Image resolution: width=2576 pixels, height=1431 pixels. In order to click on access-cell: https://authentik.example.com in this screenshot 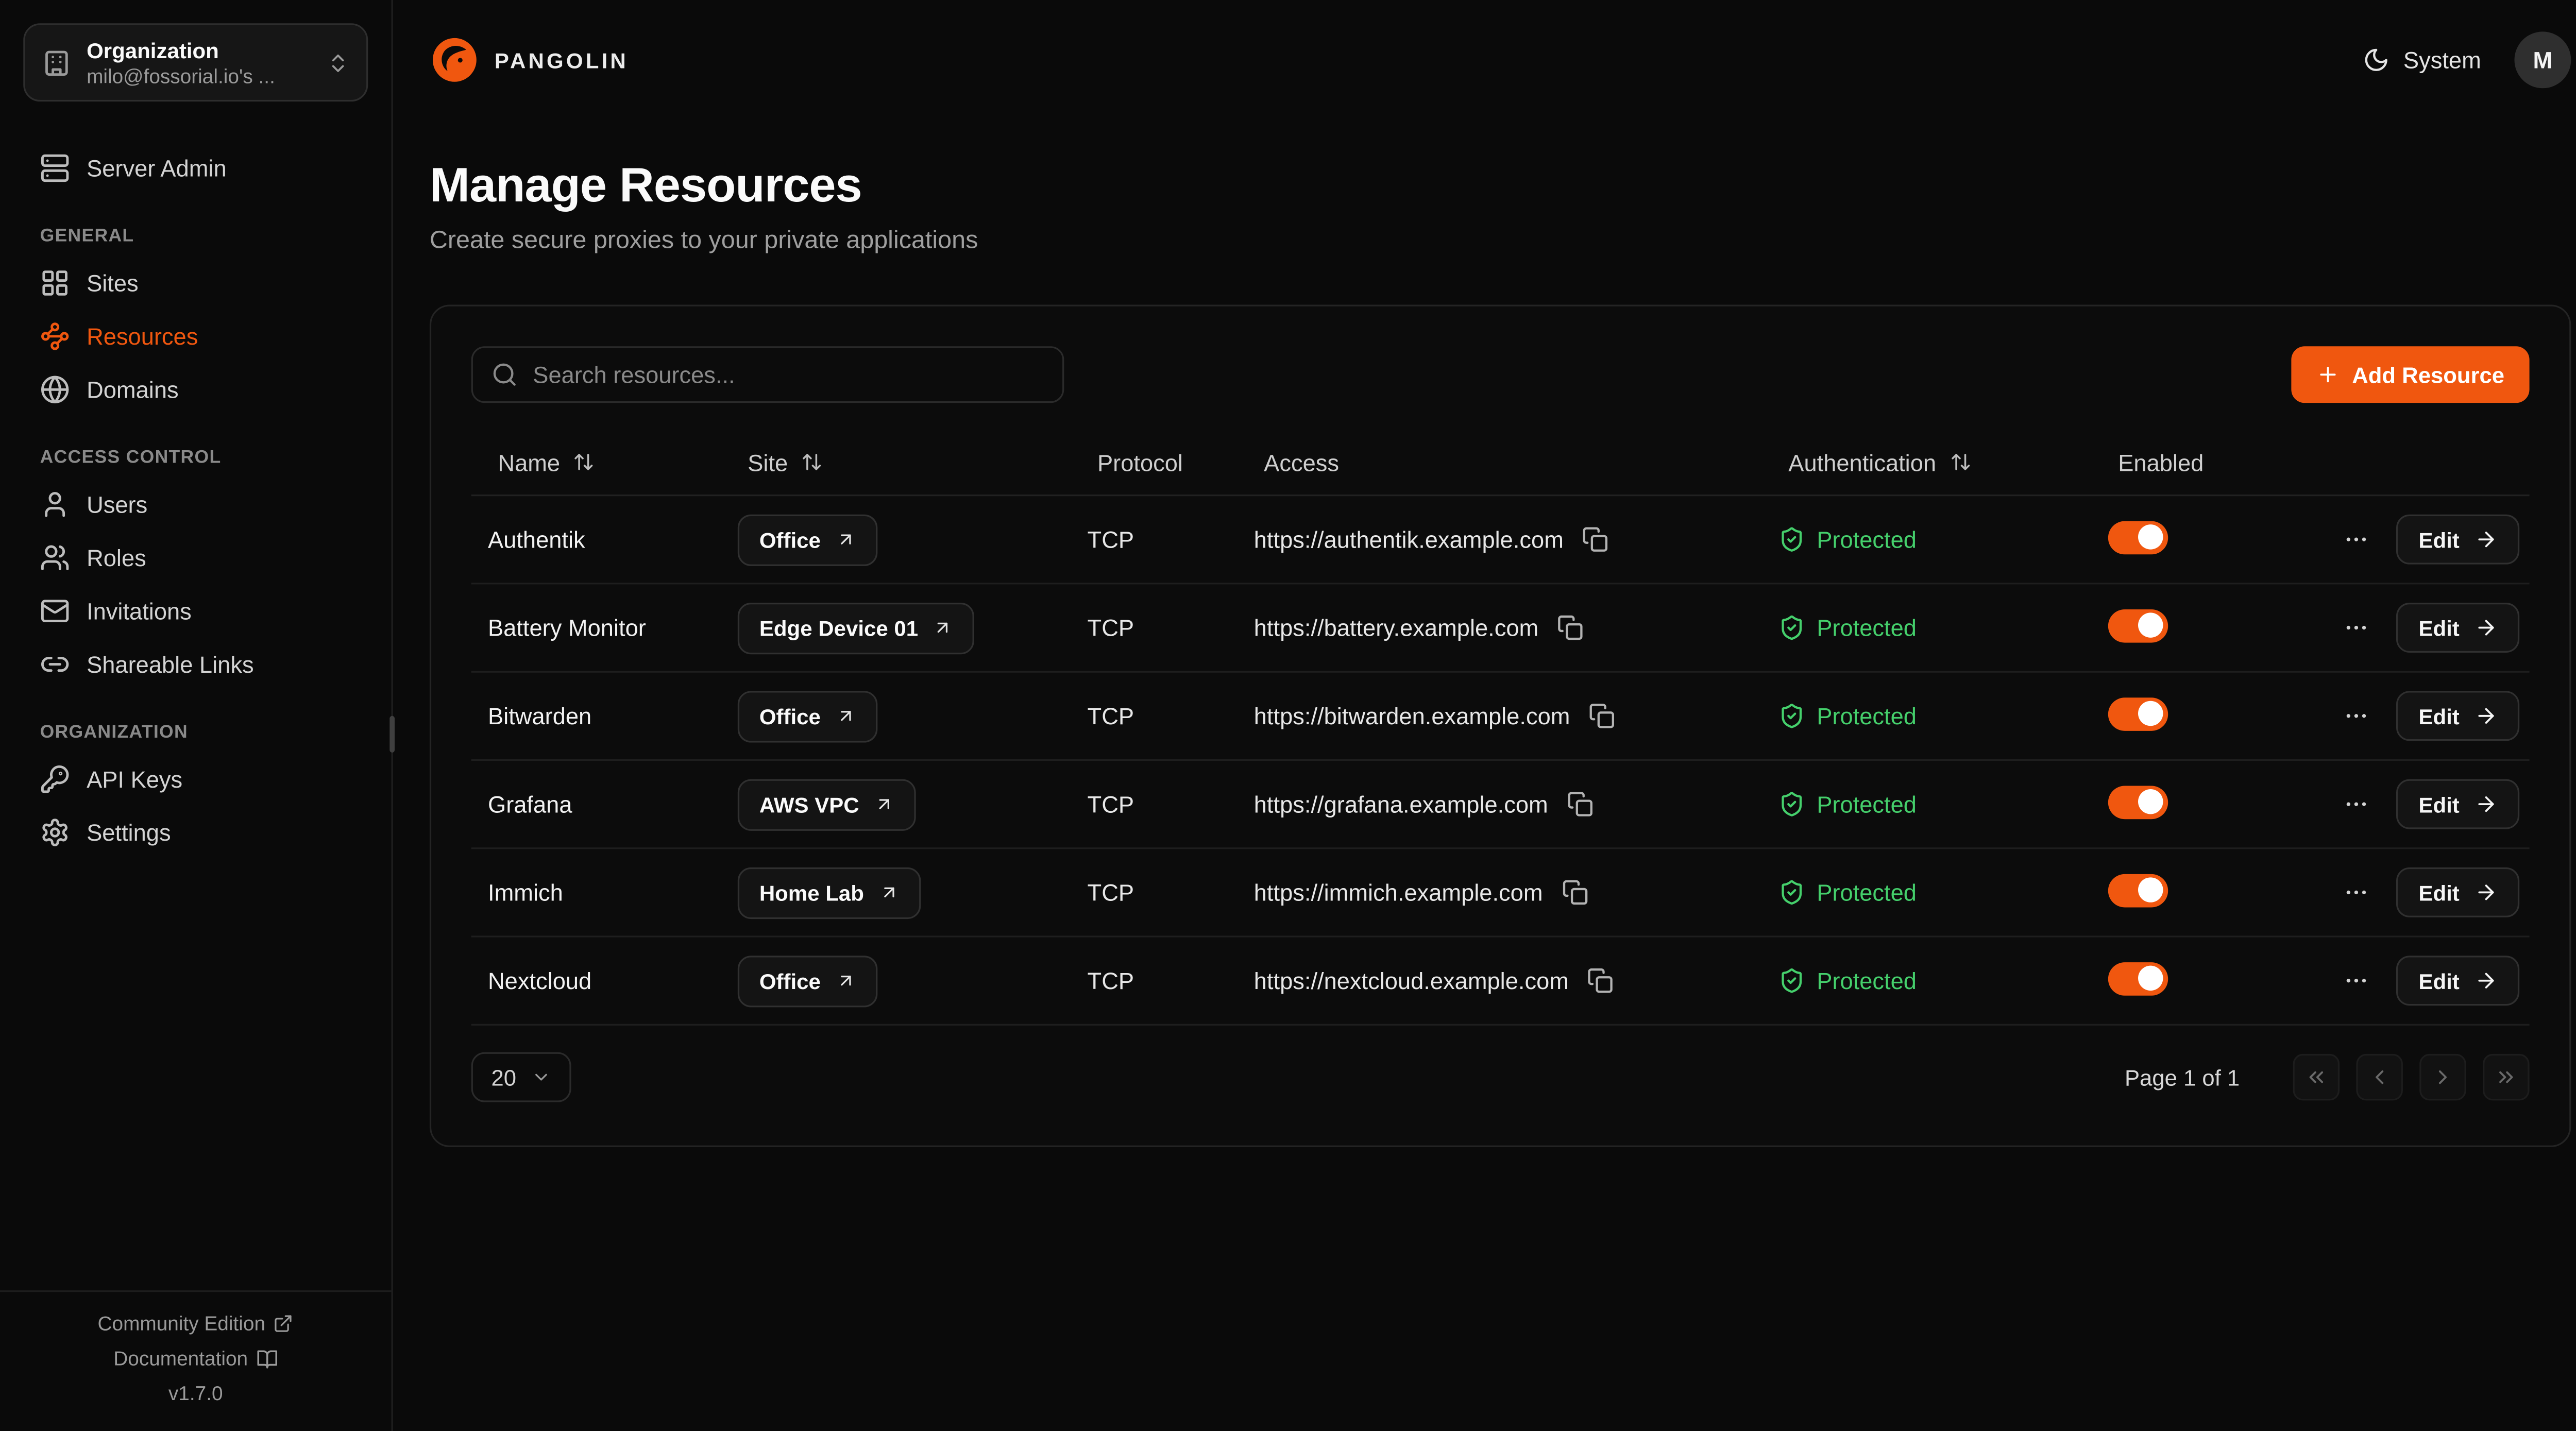, I will do `click(1499, 539)`.